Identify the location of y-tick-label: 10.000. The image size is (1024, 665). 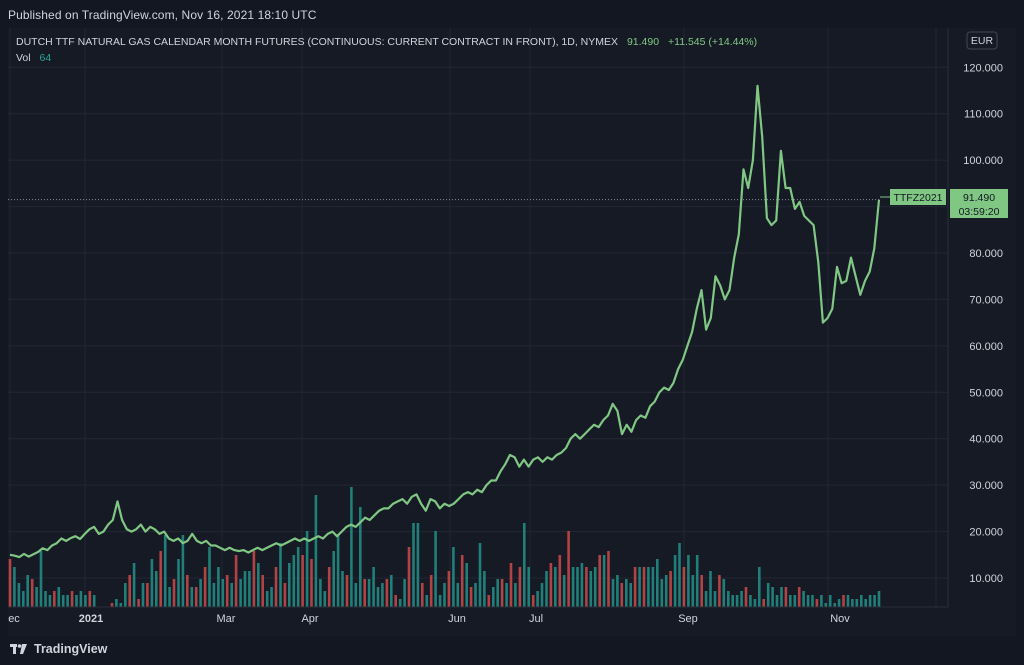
(986, 579).